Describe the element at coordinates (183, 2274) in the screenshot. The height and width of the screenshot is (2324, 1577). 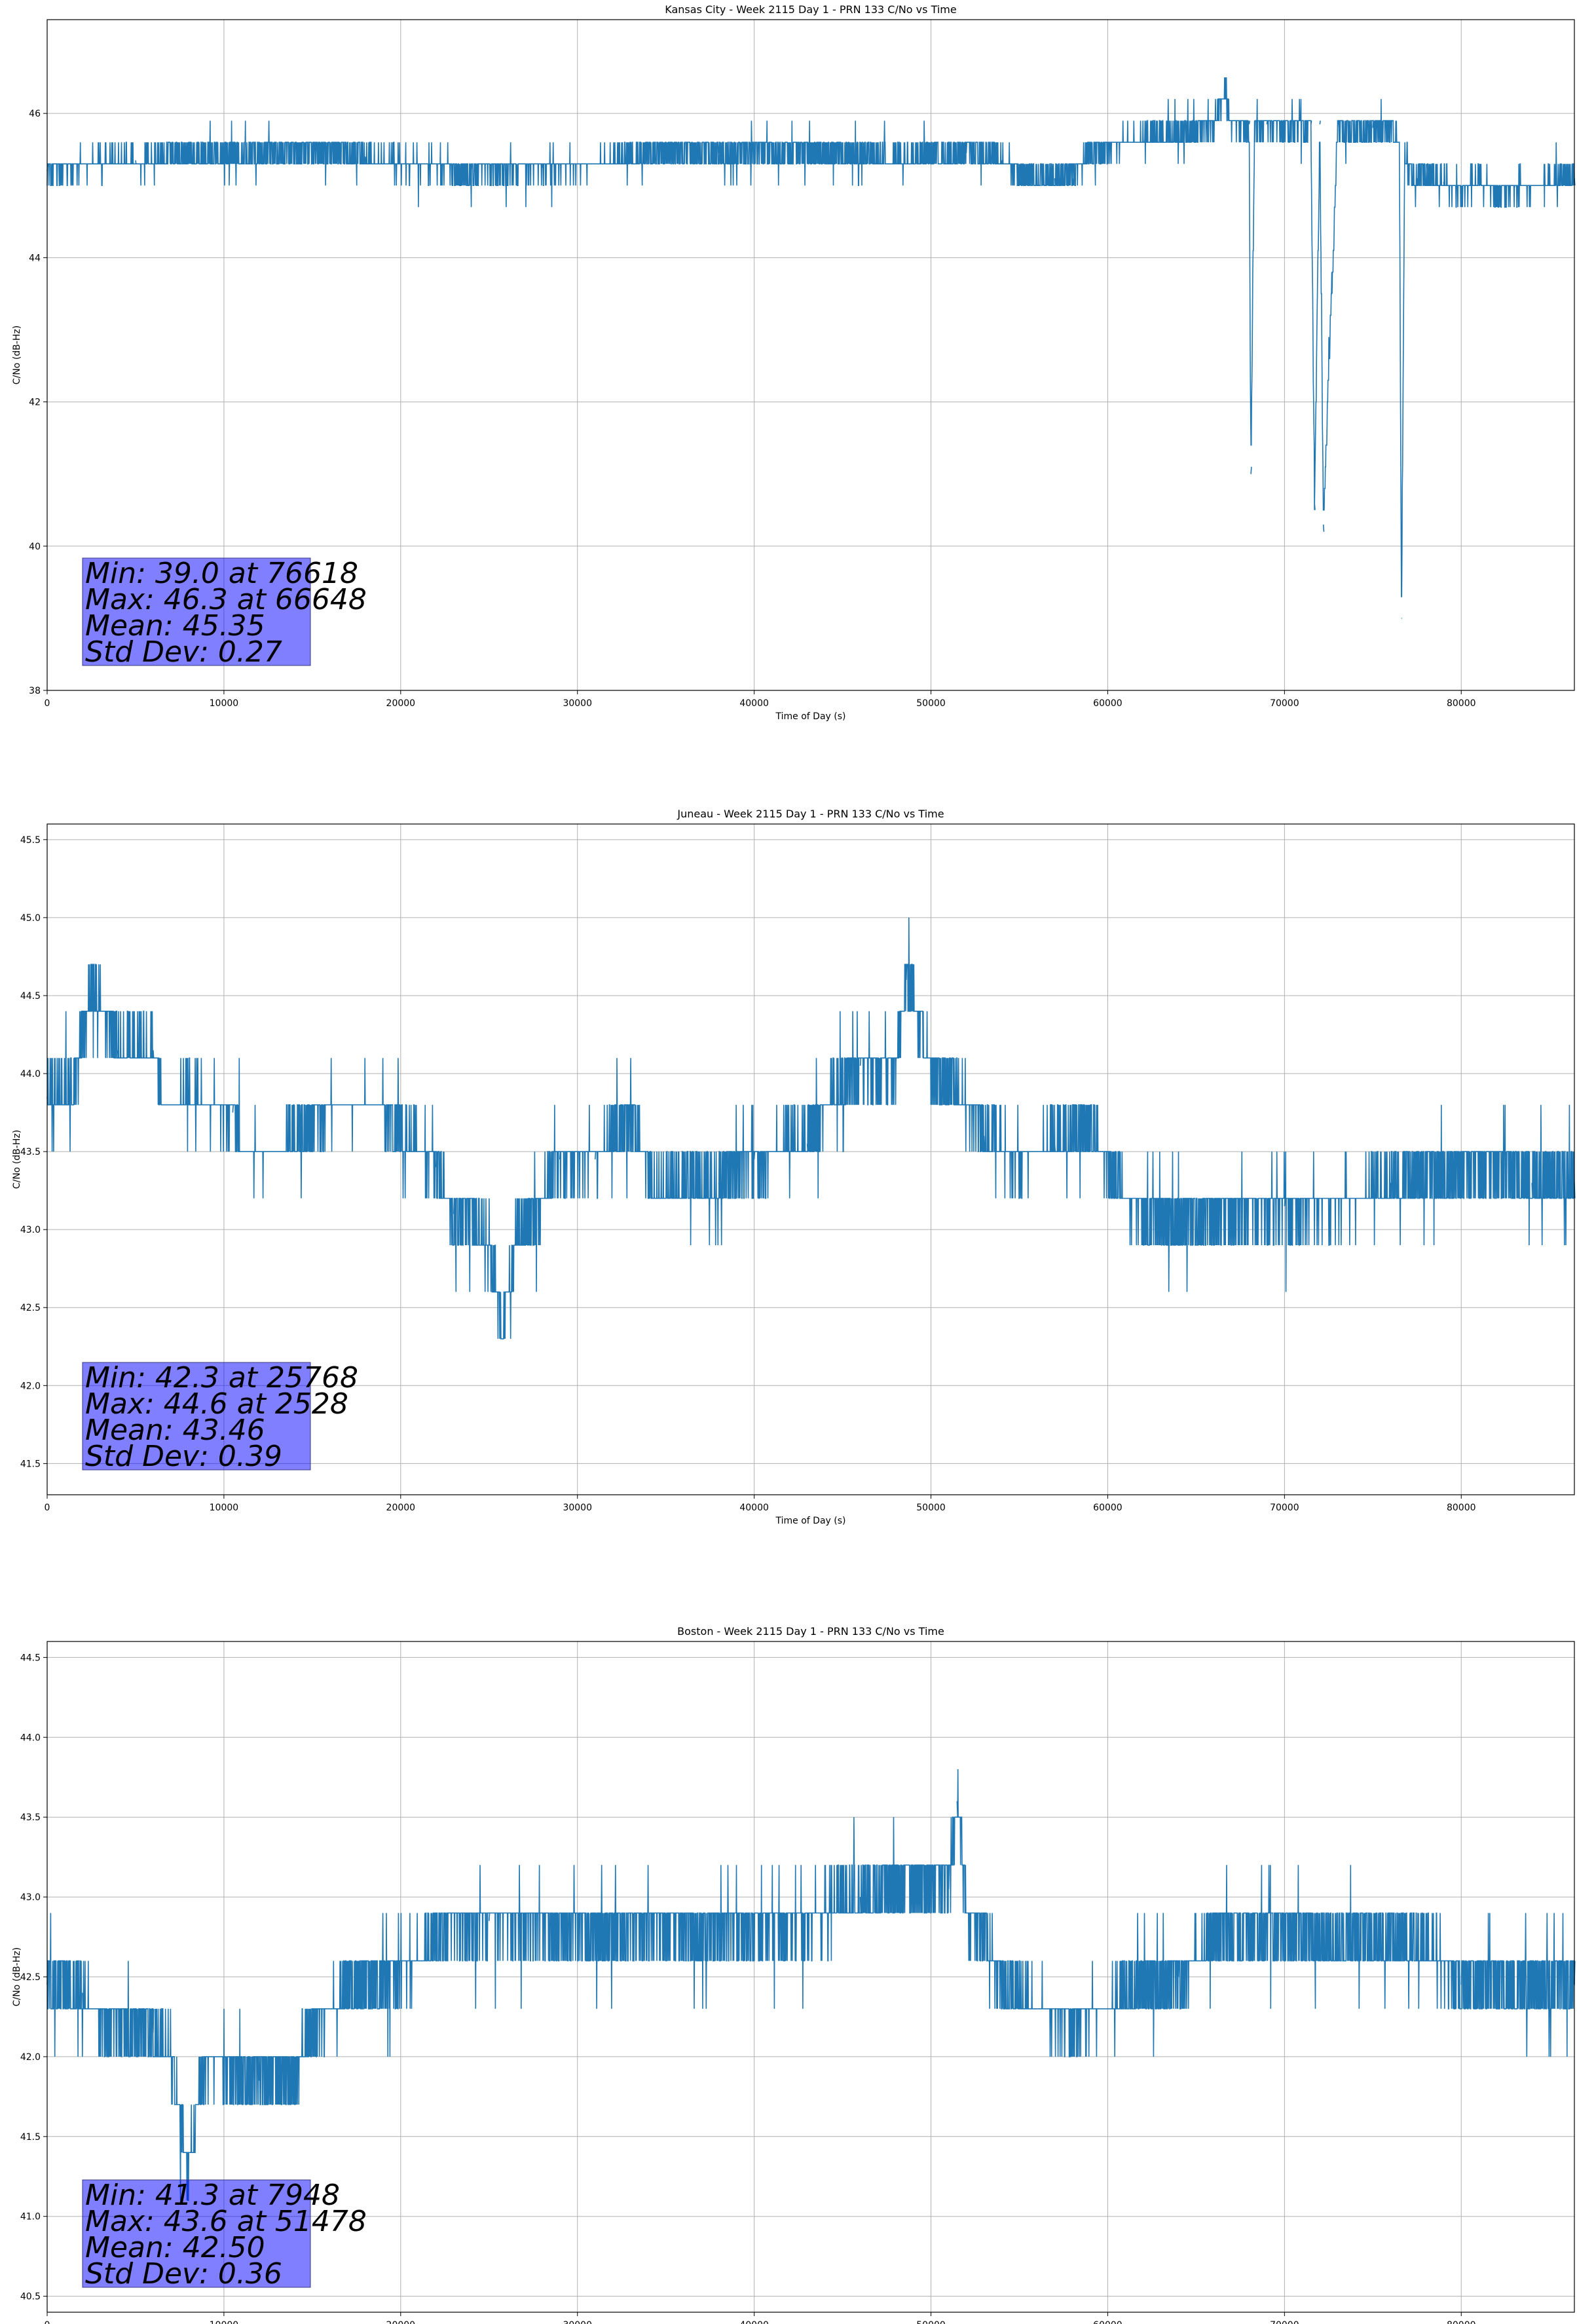
I see `stats-line: Std Dev: 0.36` at that location.